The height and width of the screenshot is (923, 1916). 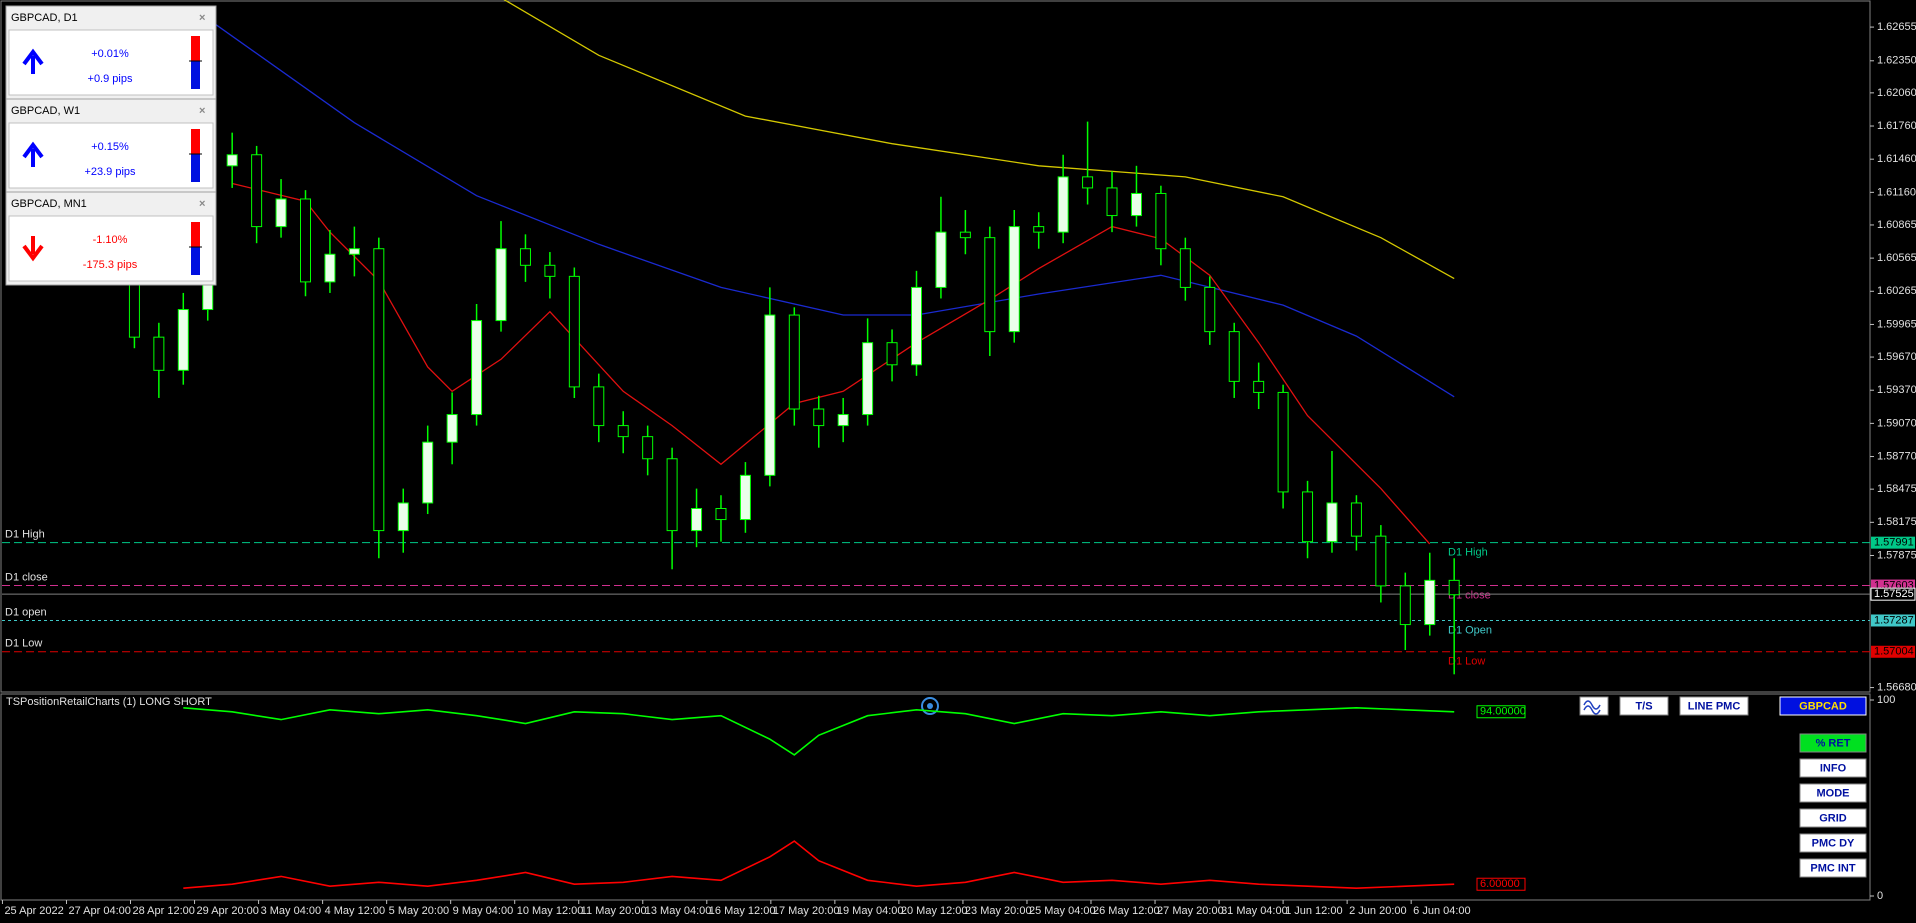 What do you see at coordinates (1886, 700) in the screenshot?
I see `y-tick-label: 100` at bounding box center [1886, 700].